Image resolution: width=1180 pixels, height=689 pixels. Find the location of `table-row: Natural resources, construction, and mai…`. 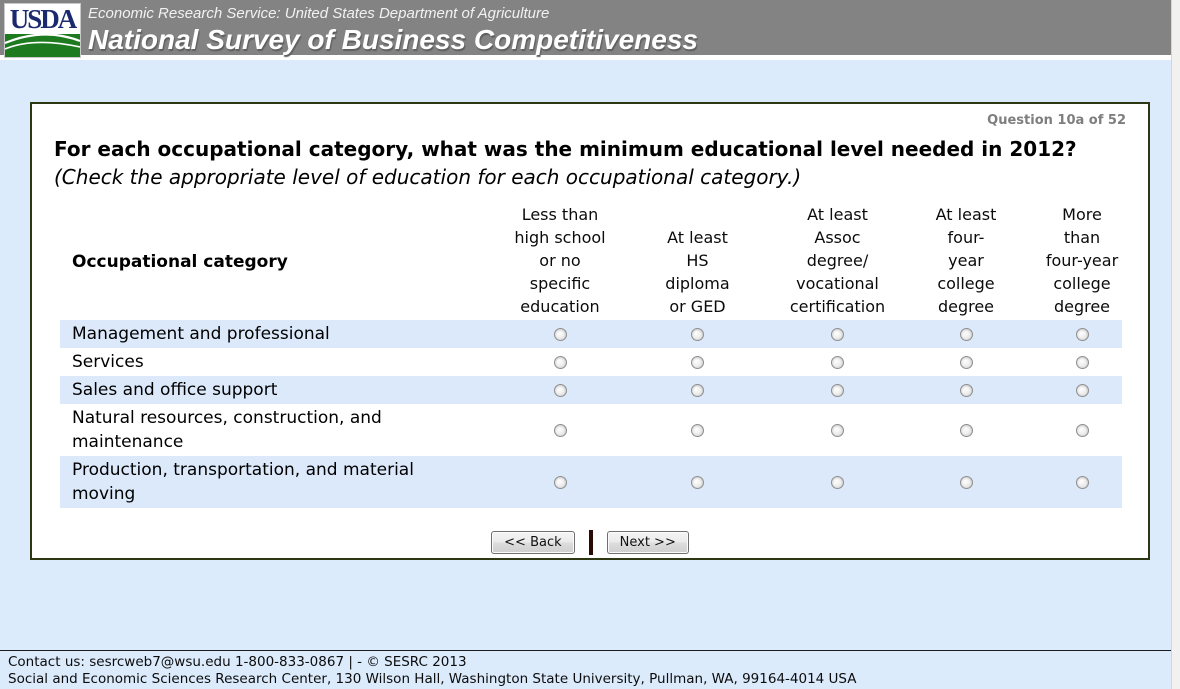

table-row: Natural resources, construction, and mai… is located at coordinates (591, 430).